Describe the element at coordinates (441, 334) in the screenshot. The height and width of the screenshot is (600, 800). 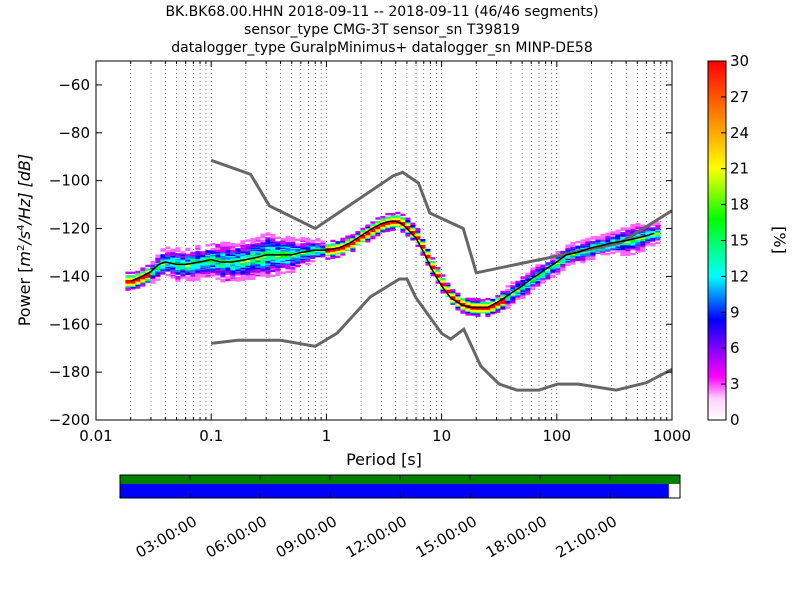
I see `nlnm-curve` at that location.